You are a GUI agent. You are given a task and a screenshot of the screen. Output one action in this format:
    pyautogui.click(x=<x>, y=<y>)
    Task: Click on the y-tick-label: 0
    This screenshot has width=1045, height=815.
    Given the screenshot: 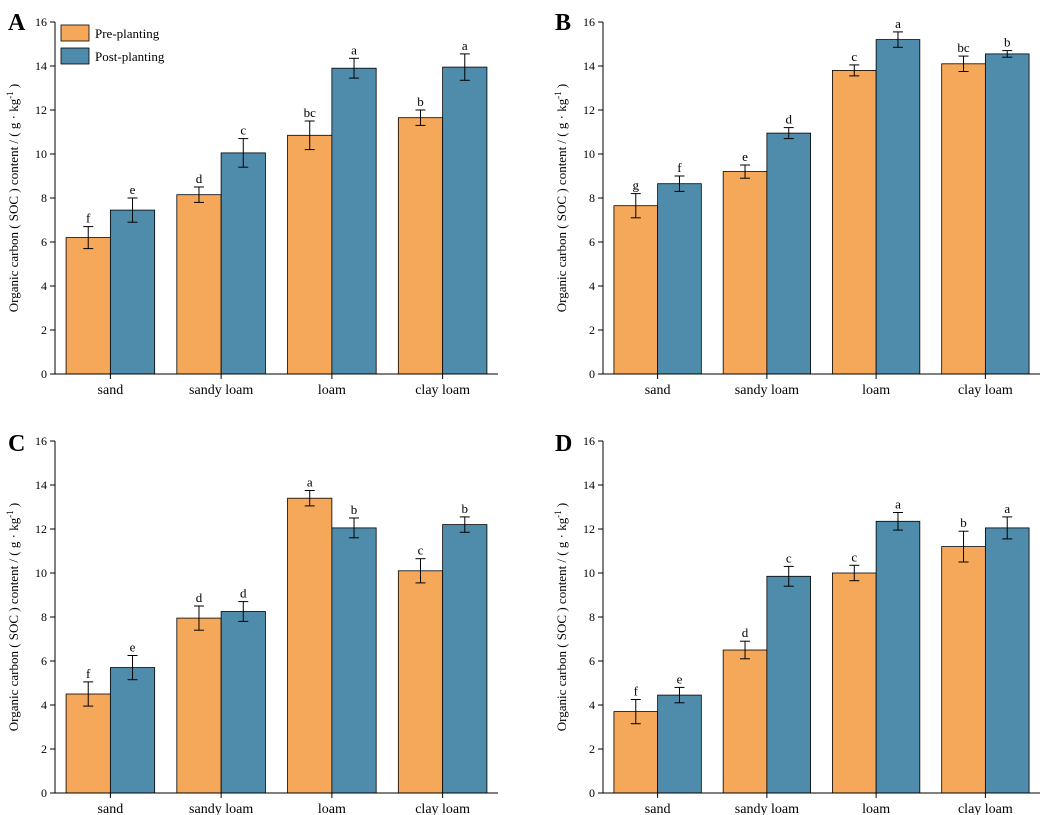 What is the action you would take?
    pyautogui.click(x=592, y=793)
    